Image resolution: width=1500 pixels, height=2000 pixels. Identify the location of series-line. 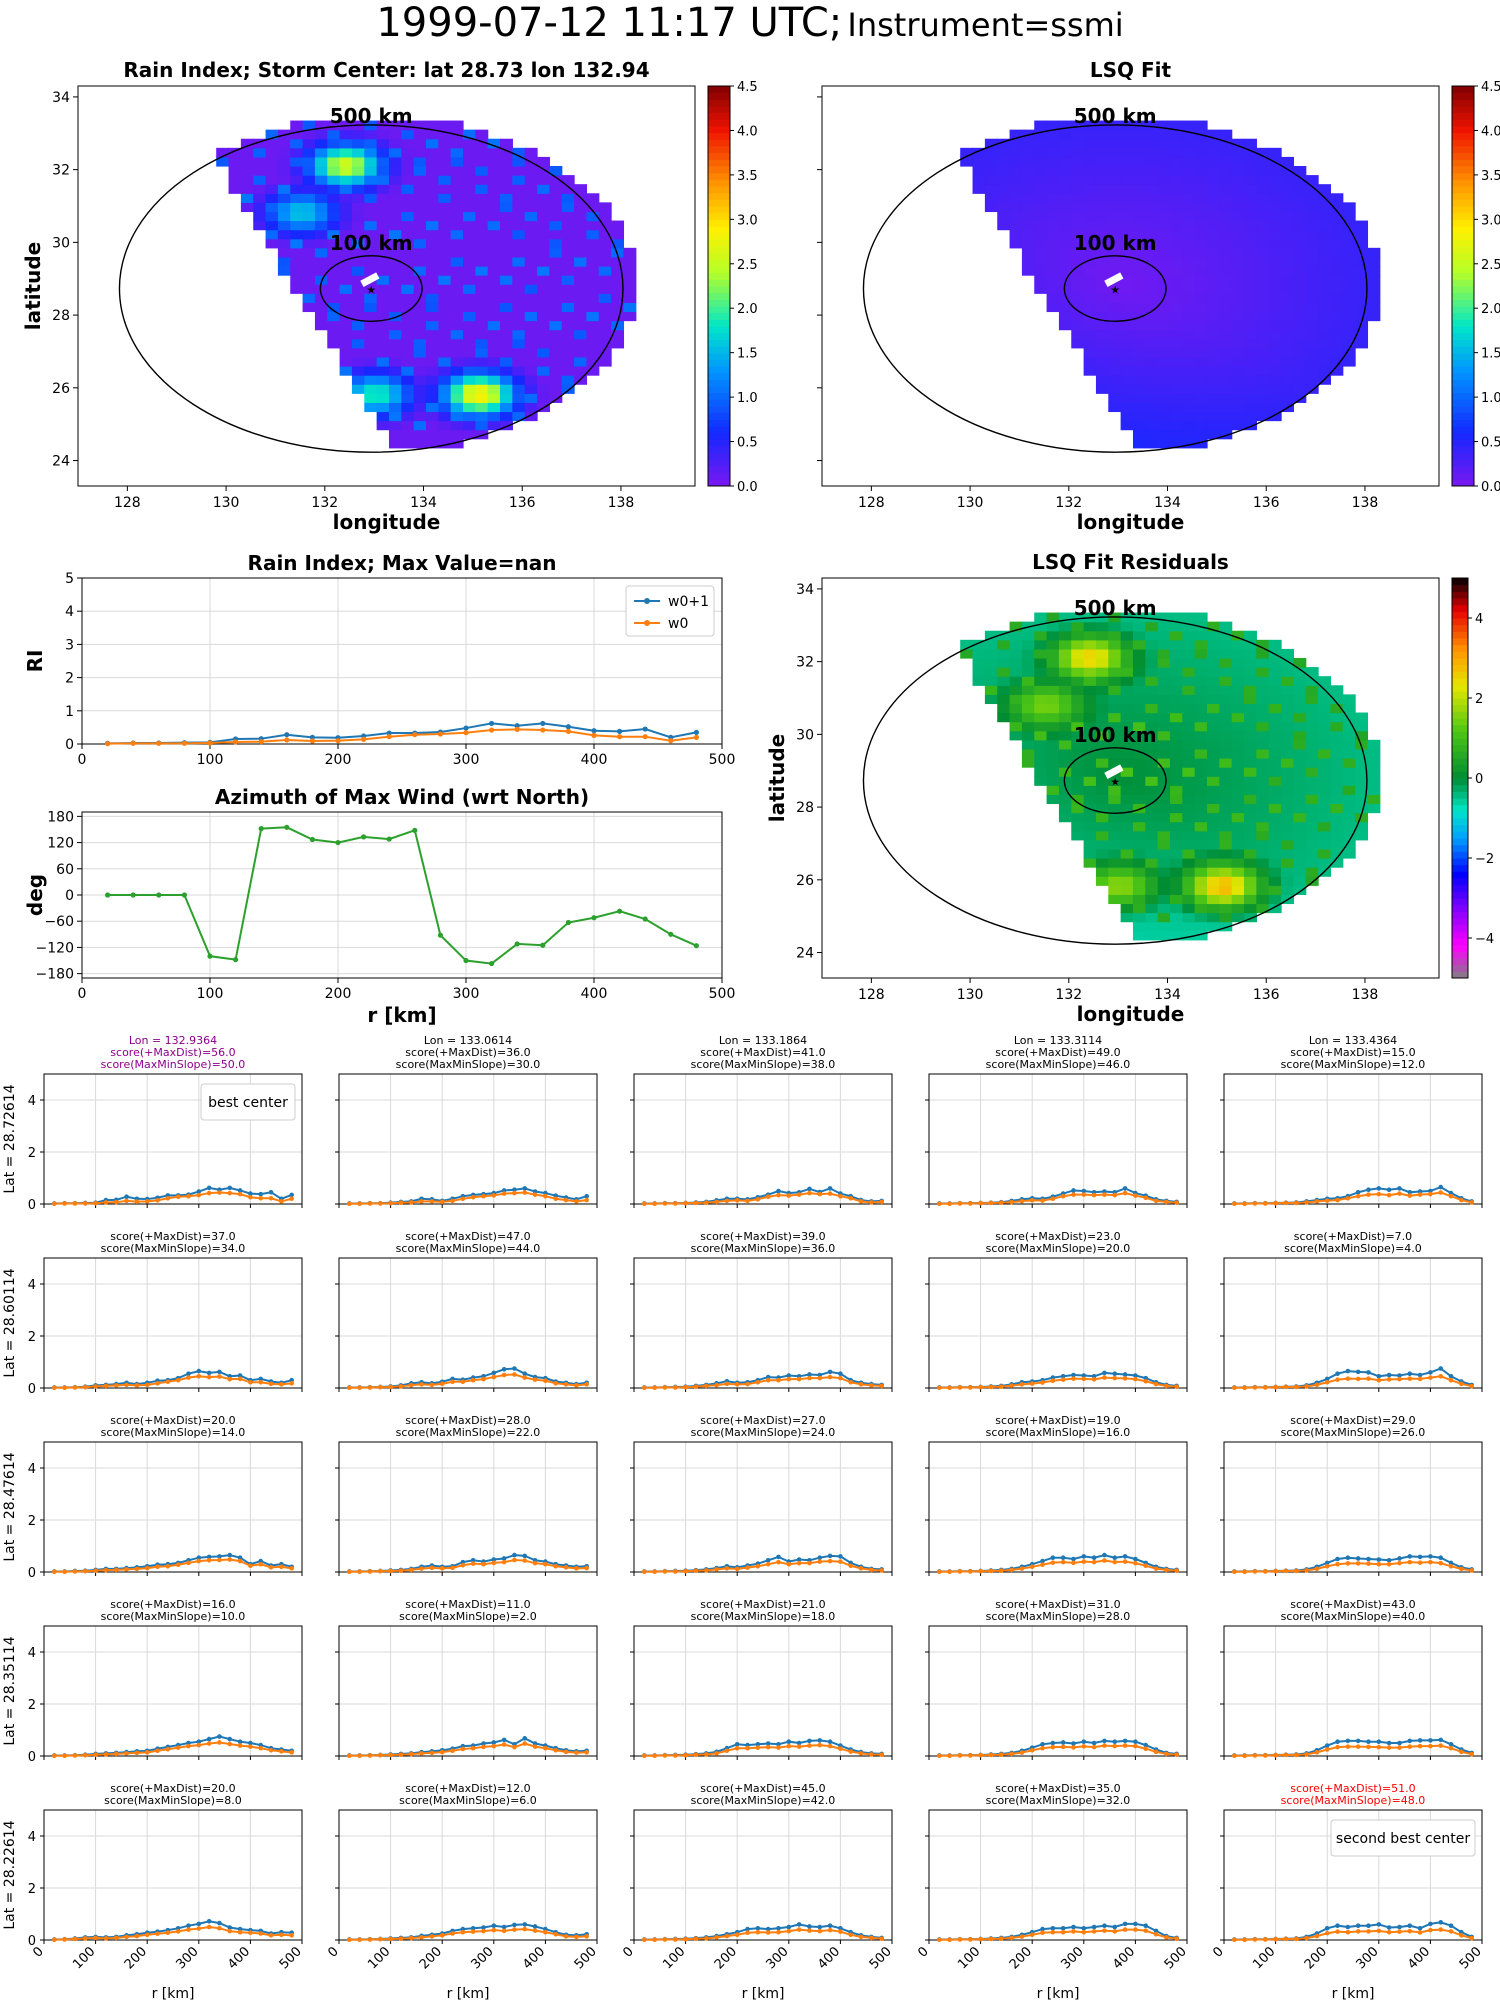
(173, 1382).